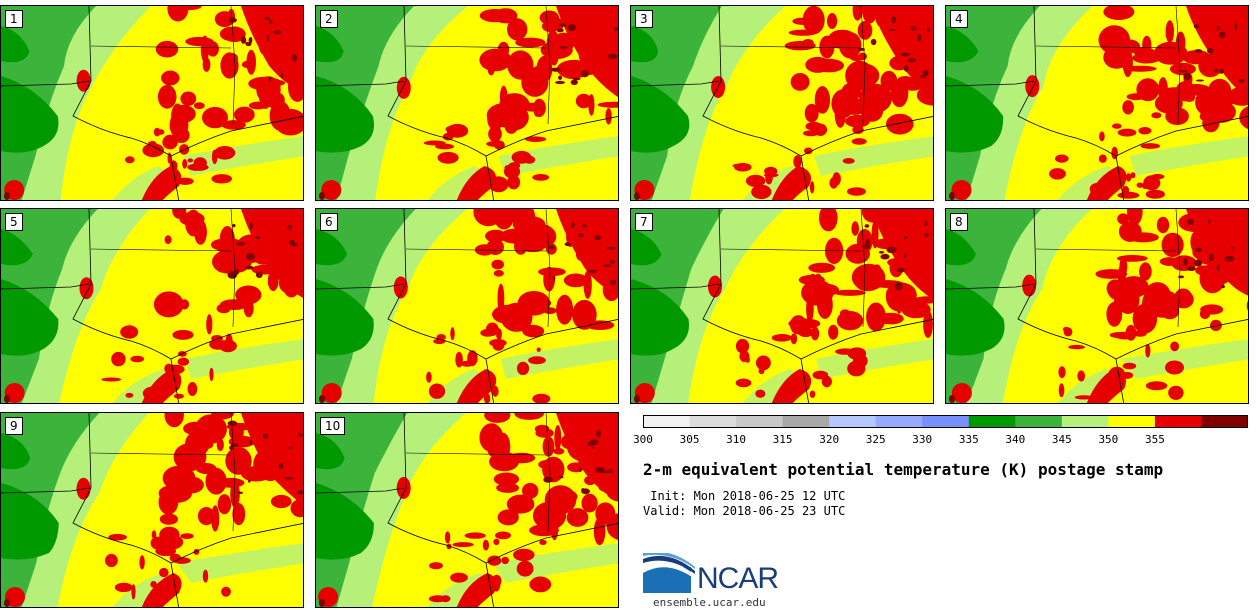 This screenshot has height=610, width=1260. Describe the element at coordinates (744, 496) in the screenshot. I see `init-time: Init: Mon 2018-06-25 12 UTC` at that location.